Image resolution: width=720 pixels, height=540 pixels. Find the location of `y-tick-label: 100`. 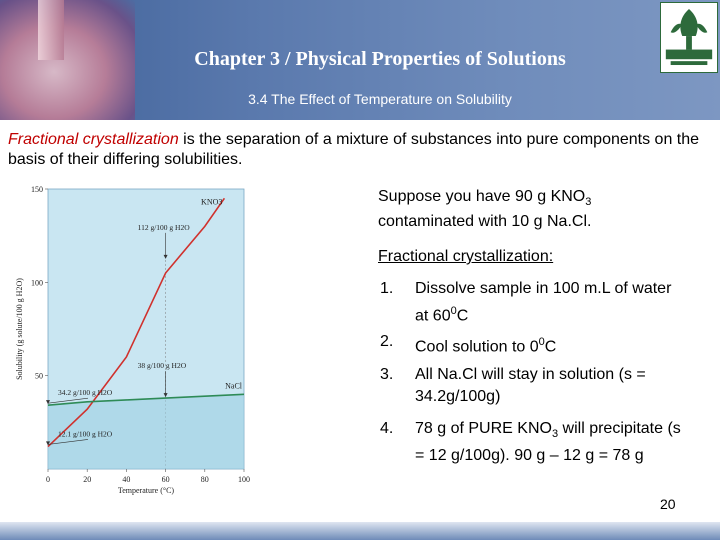

y-tick-label: 100 is located at coordinates (37, 282).